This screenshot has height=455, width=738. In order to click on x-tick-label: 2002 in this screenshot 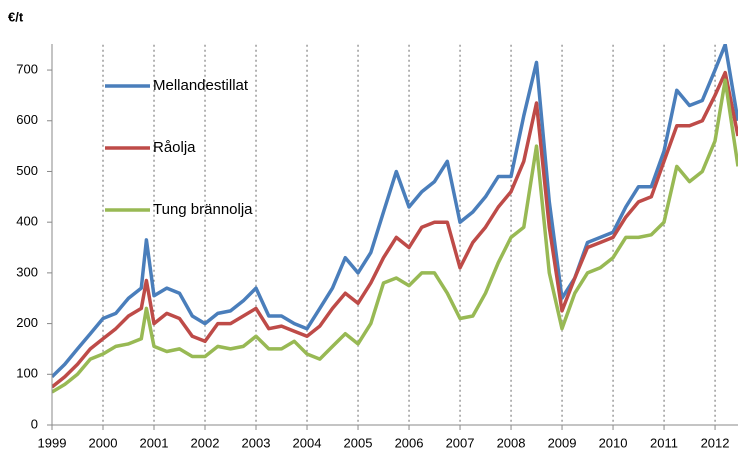, I will do `click(205, 442)`.